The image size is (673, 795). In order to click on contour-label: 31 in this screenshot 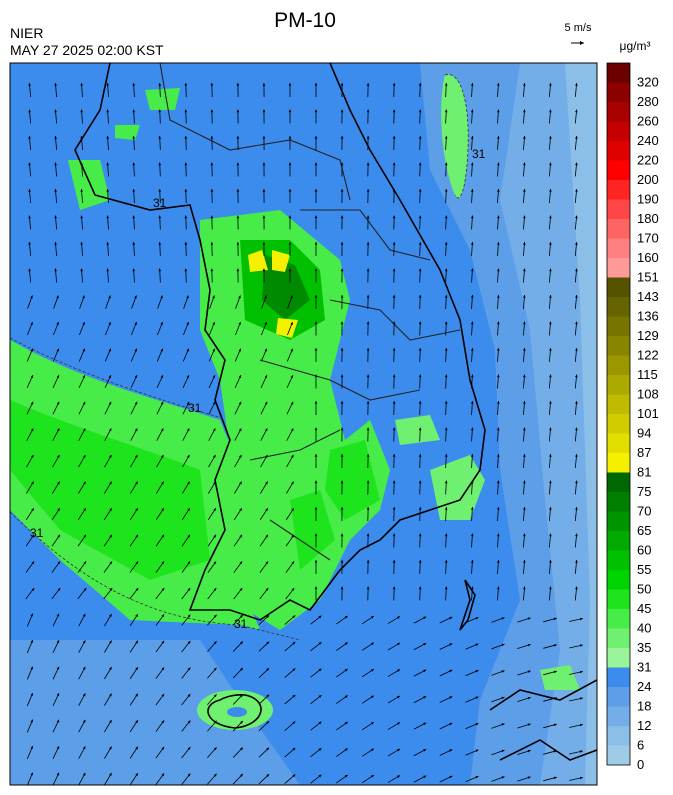, I will do `click(160, 203)`.